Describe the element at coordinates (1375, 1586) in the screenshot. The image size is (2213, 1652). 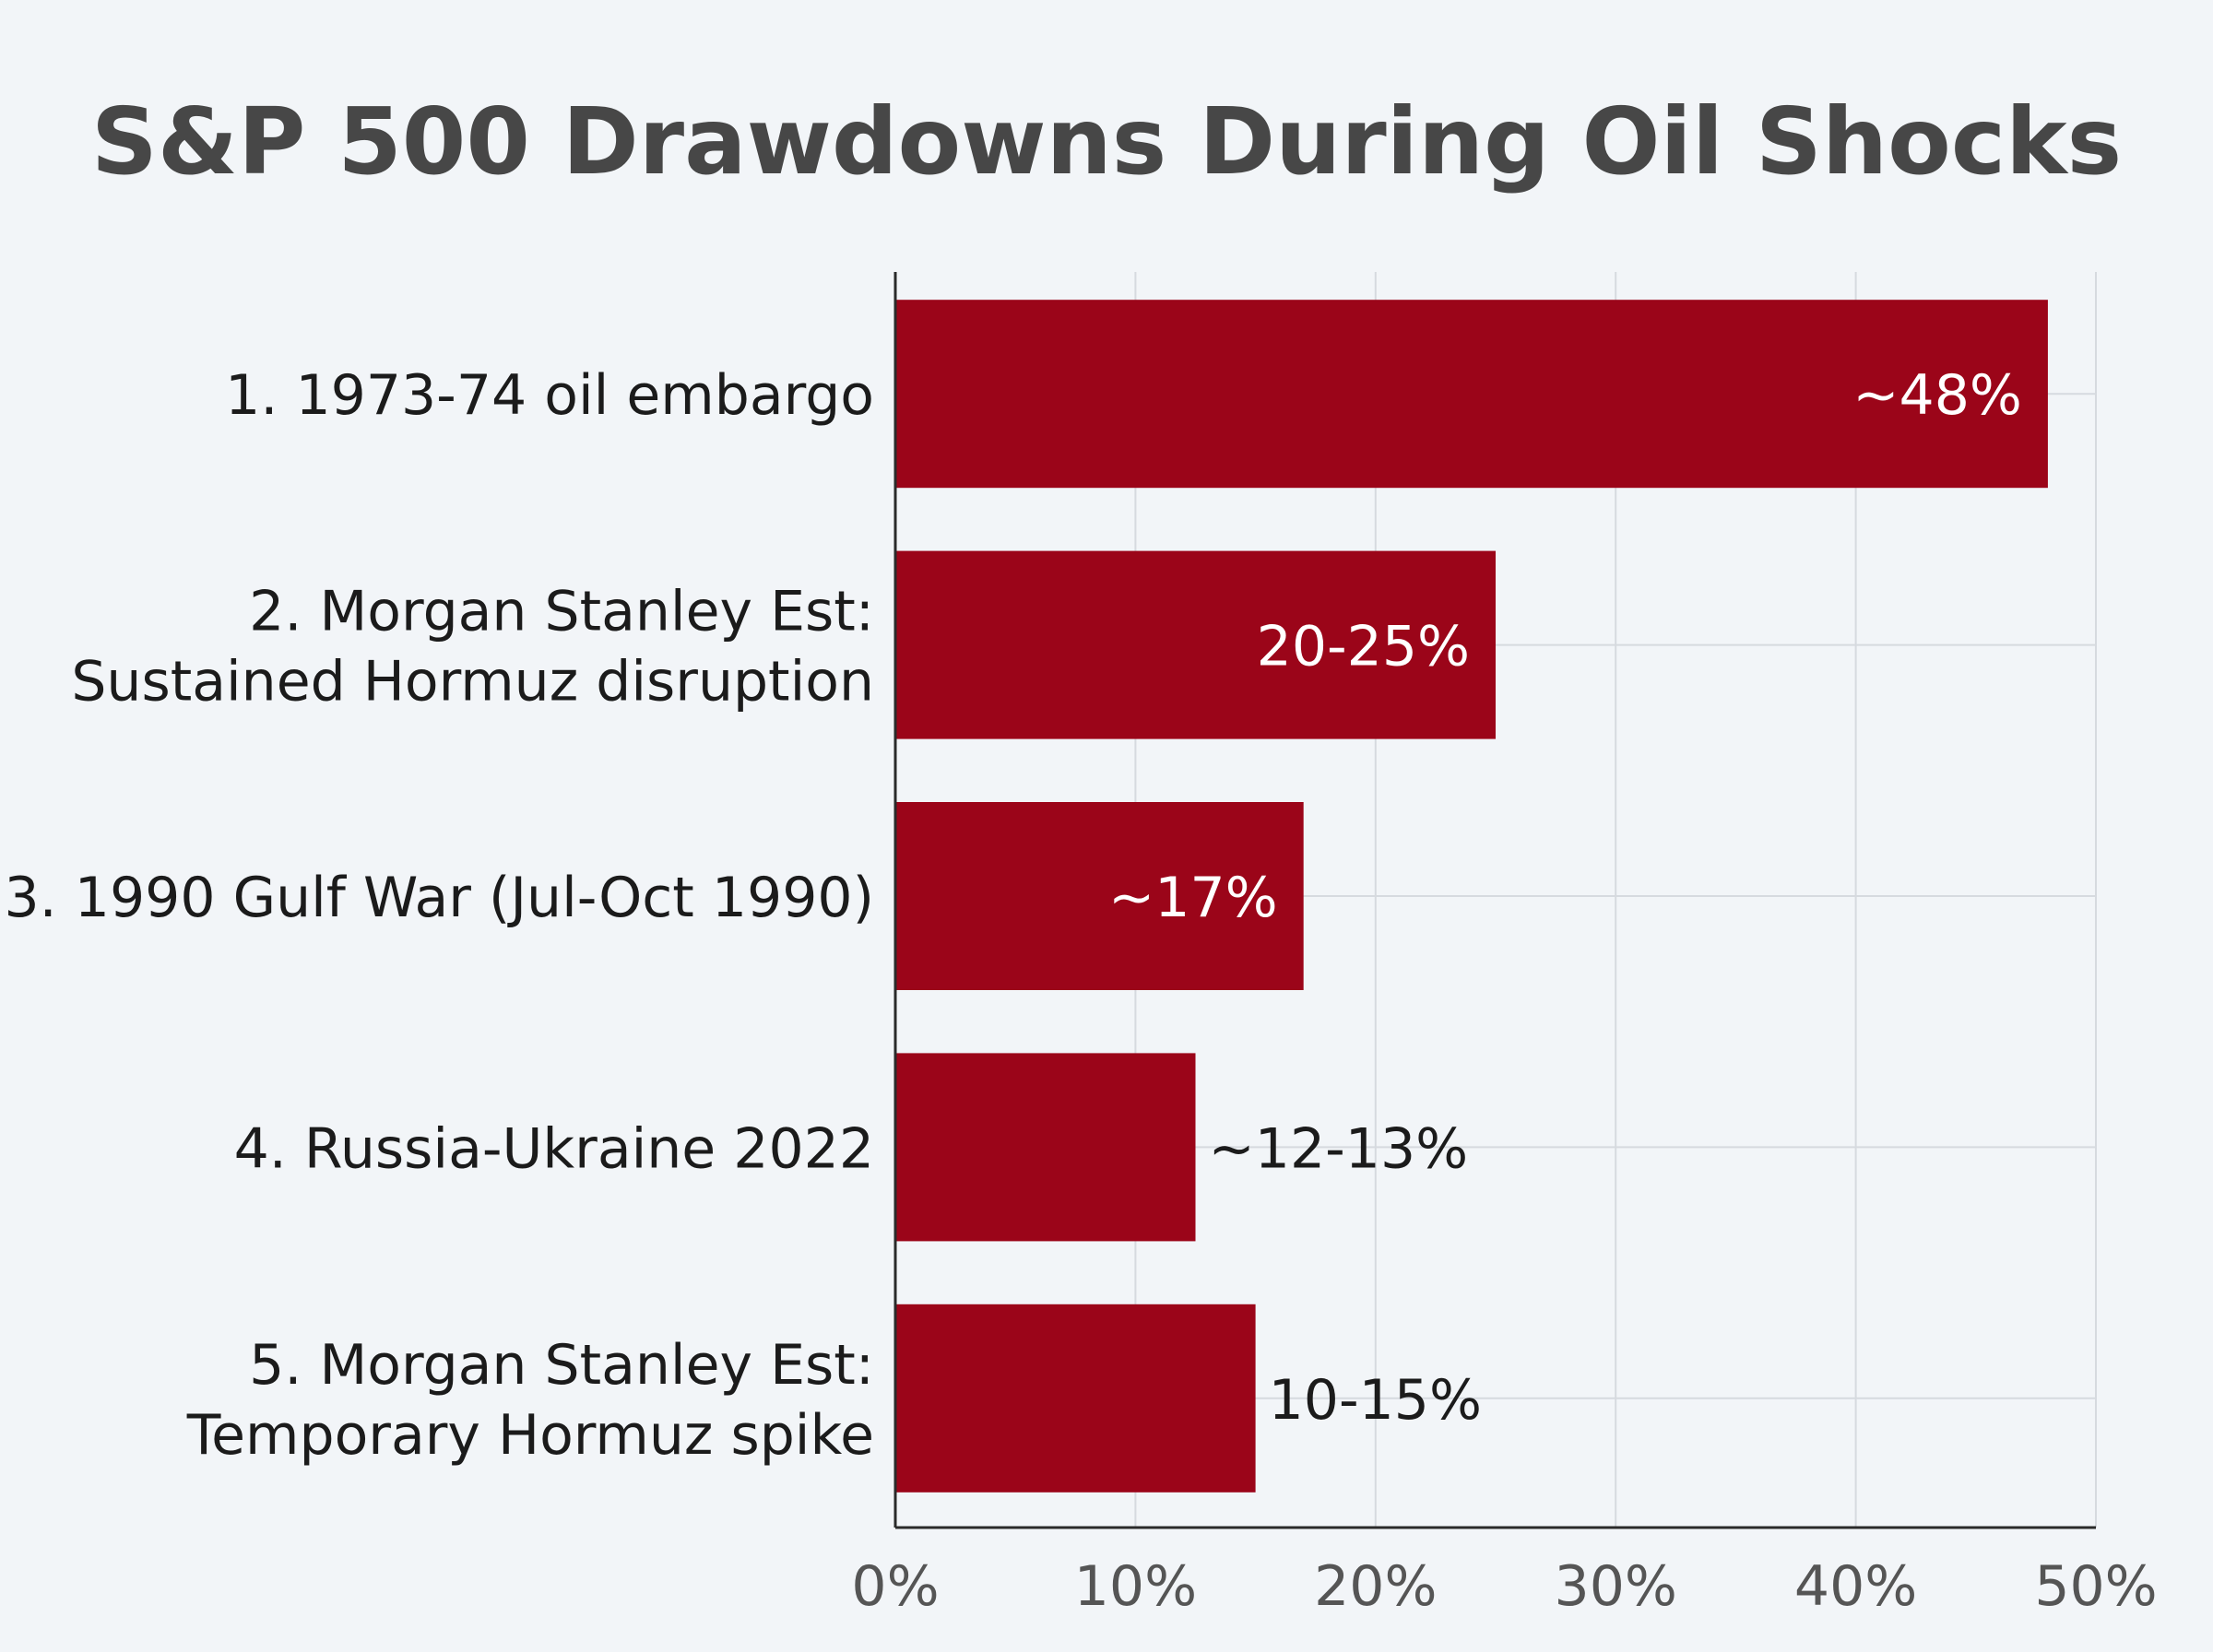
I see `x-tick-label: 20%` at that location.